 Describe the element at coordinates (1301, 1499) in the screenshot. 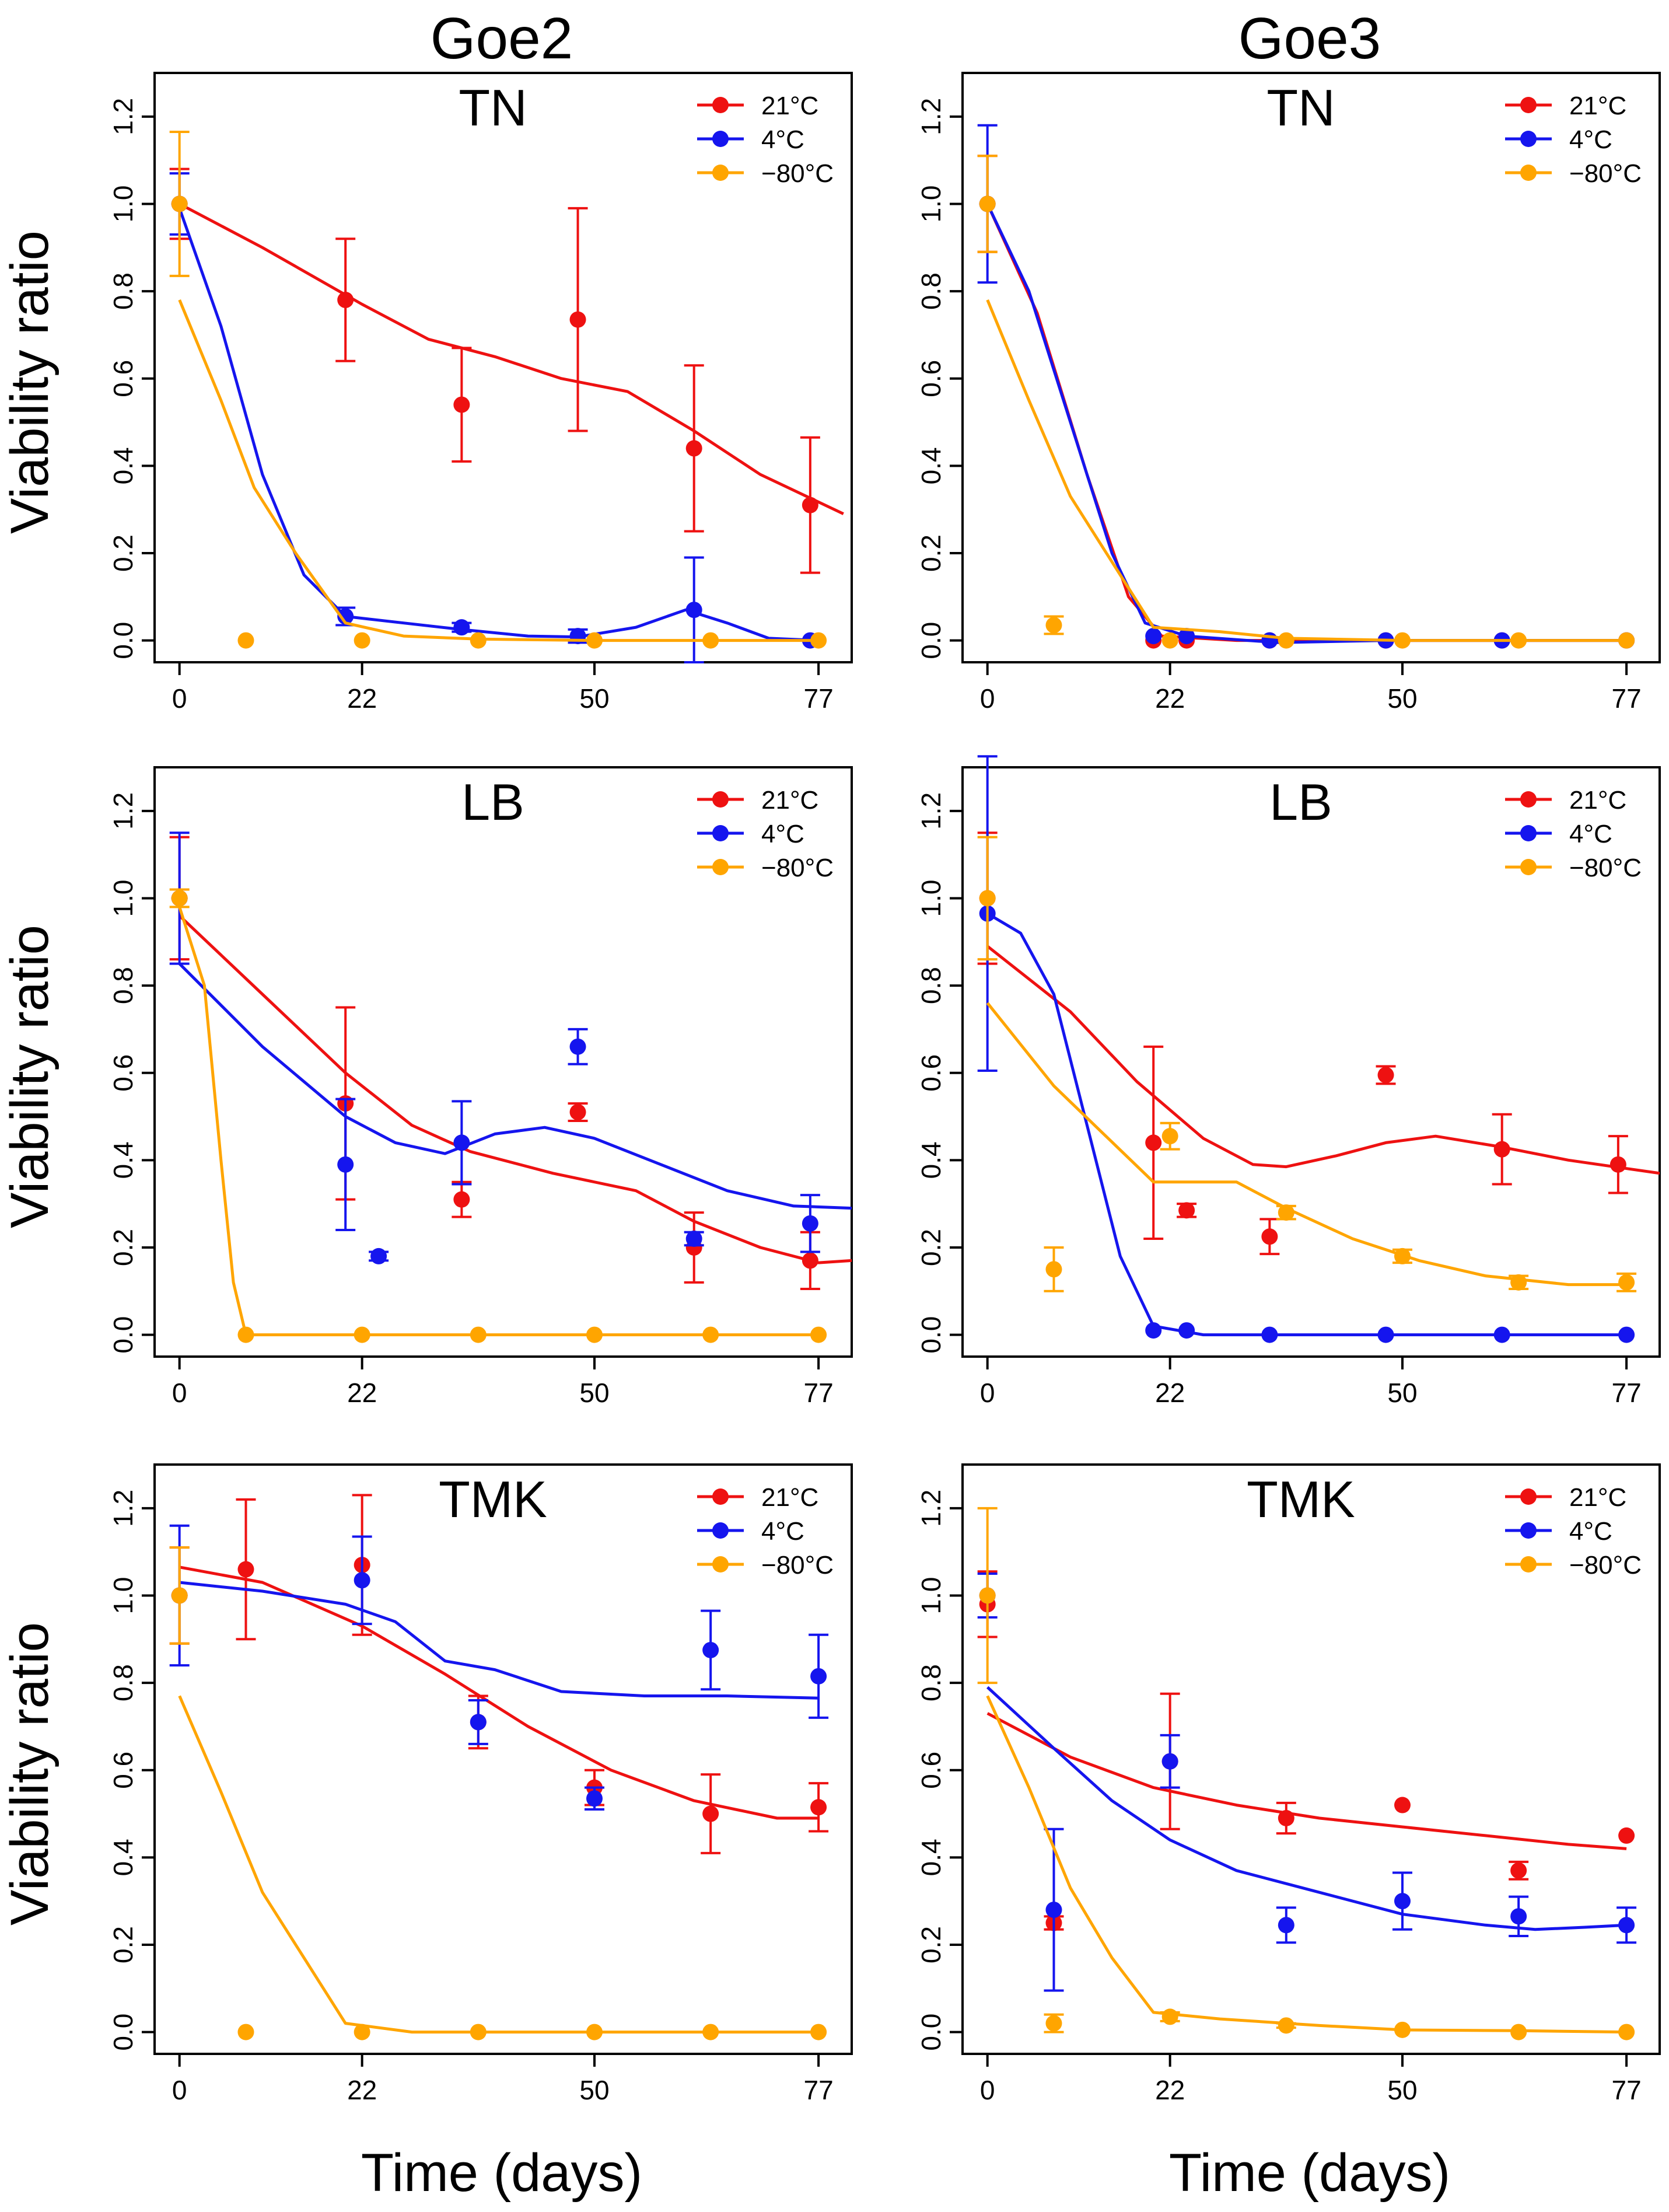

I see `panel-title: TMK` at that location.